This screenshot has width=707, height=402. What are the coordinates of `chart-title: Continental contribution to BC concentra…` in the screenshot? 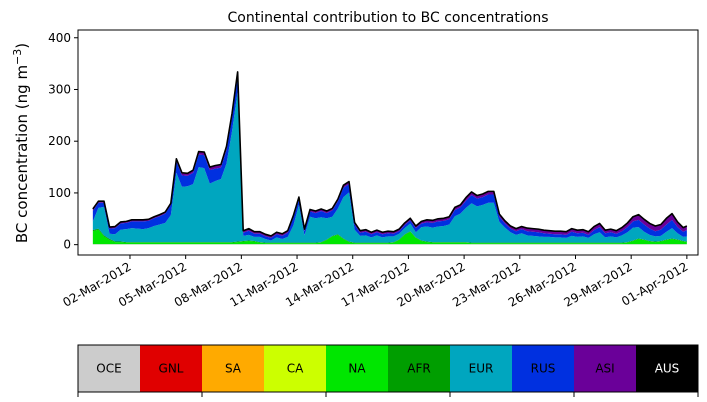 It's located at (387, 18).